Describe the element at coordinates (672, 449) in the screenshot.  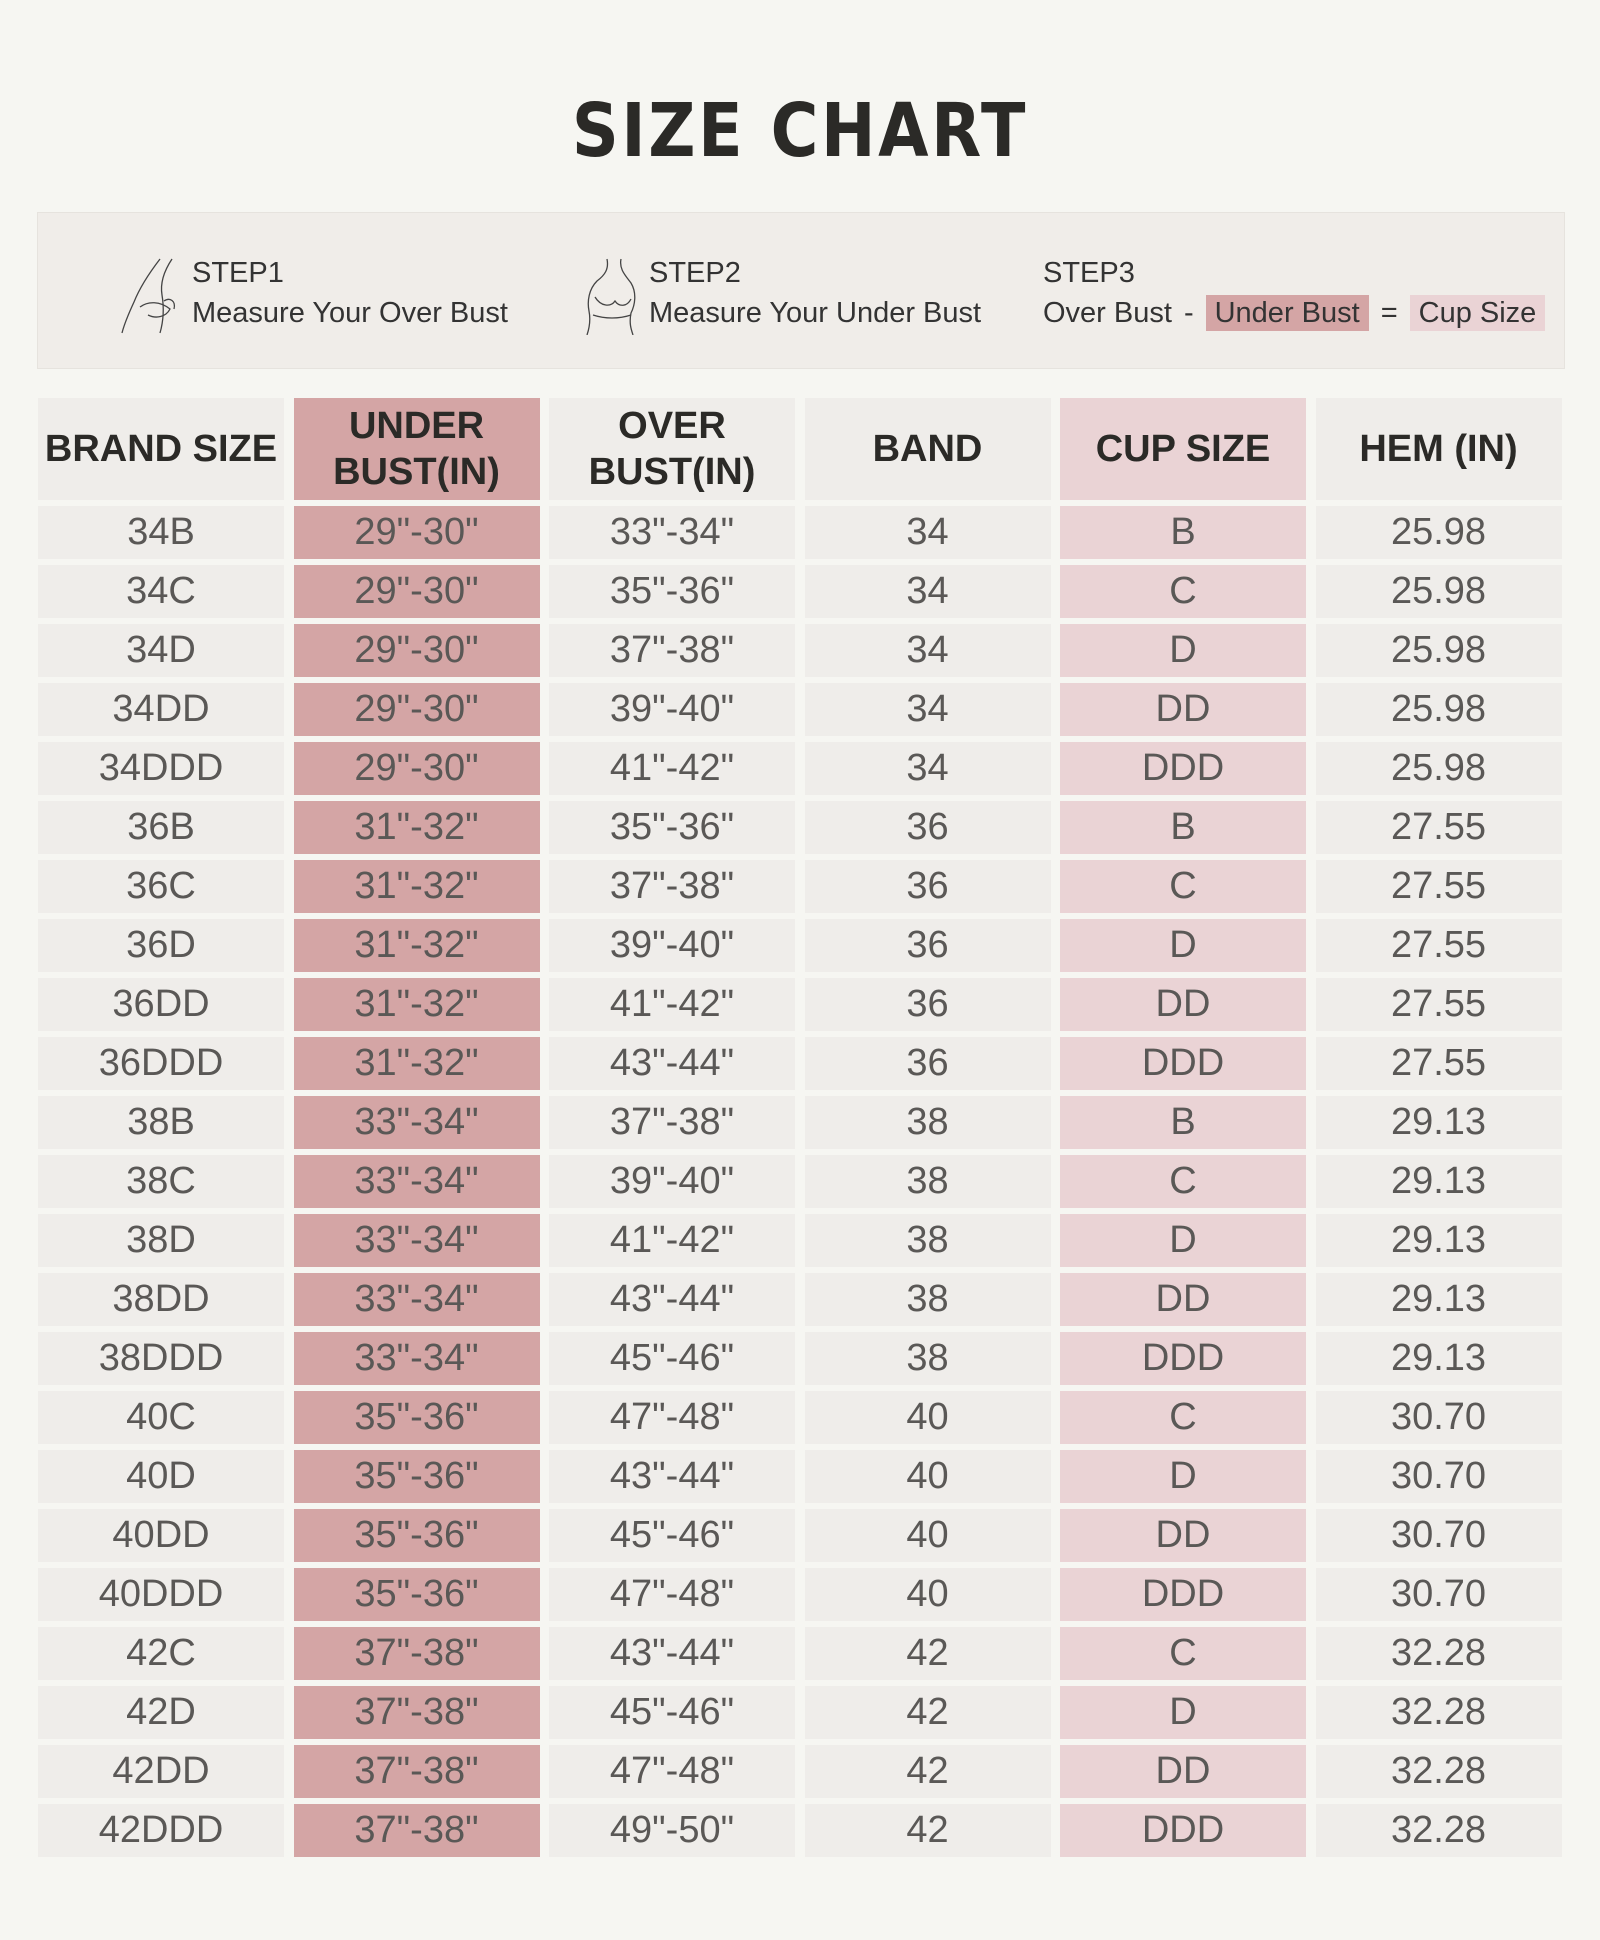
I see `header-over-bust: OVER BUST(IN)` at that location.